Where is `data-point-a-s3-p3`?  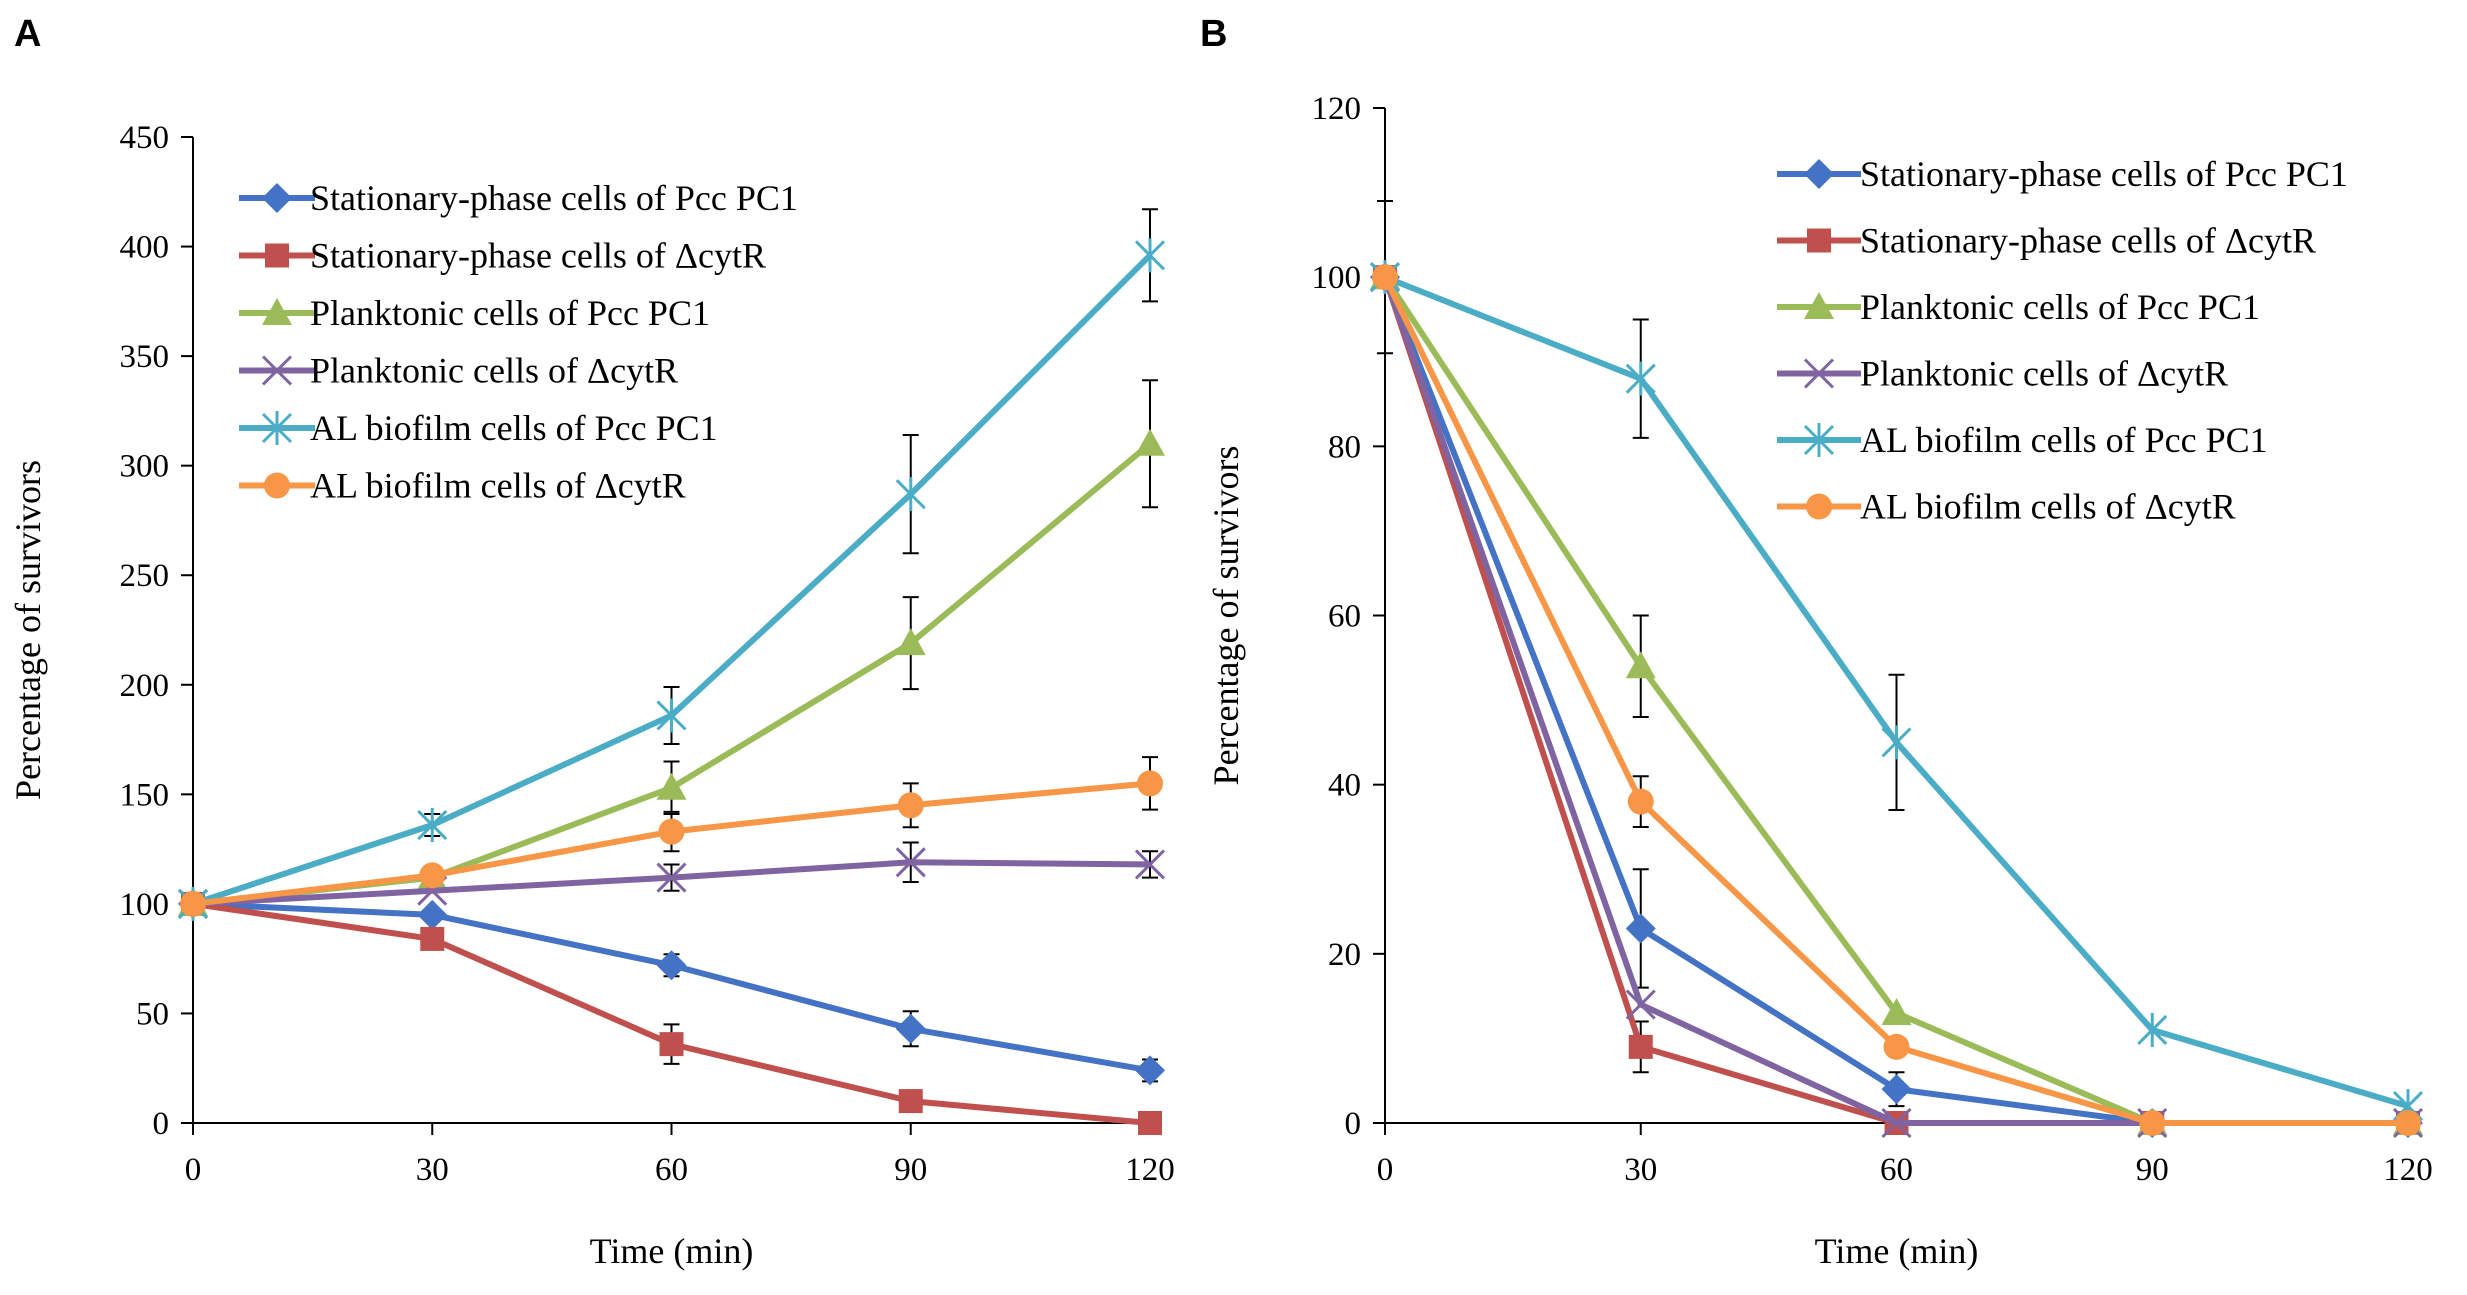
data-point-a-s3-p3 is located at coordinates (910, 862).